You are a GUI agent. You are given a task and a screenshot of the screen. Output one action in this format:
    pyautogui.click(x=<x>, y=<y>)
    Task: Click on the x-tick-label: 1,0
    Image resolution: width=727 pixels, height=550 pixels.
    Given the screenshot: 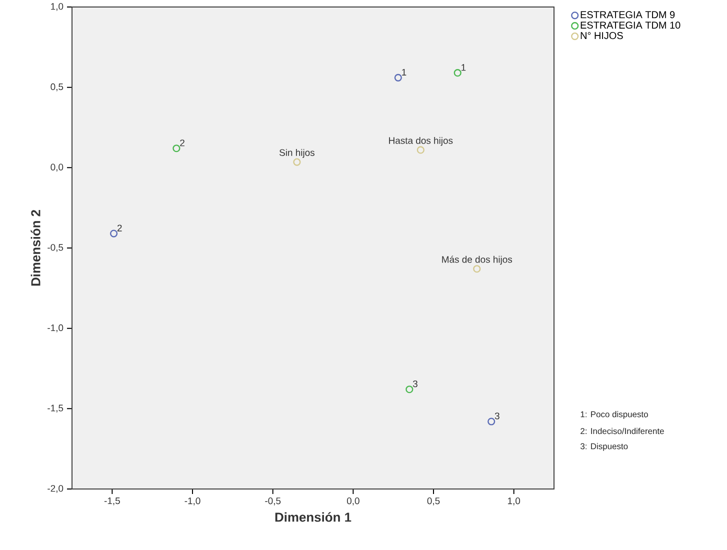 What is the action you would take?
    pyautogui.click(x=514, y=502)
    